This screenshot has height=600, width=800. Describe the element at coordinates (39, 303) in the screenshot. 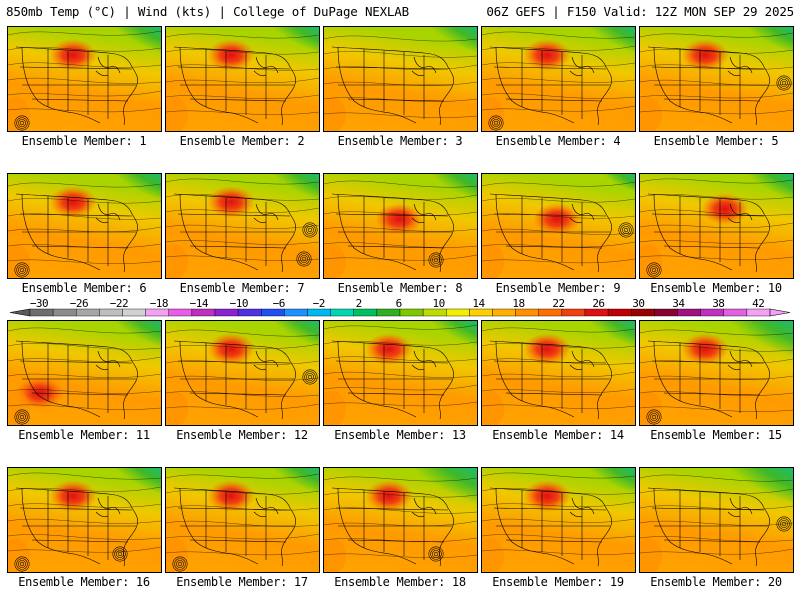

I see `colorbar-tick-label: −30` at that location.